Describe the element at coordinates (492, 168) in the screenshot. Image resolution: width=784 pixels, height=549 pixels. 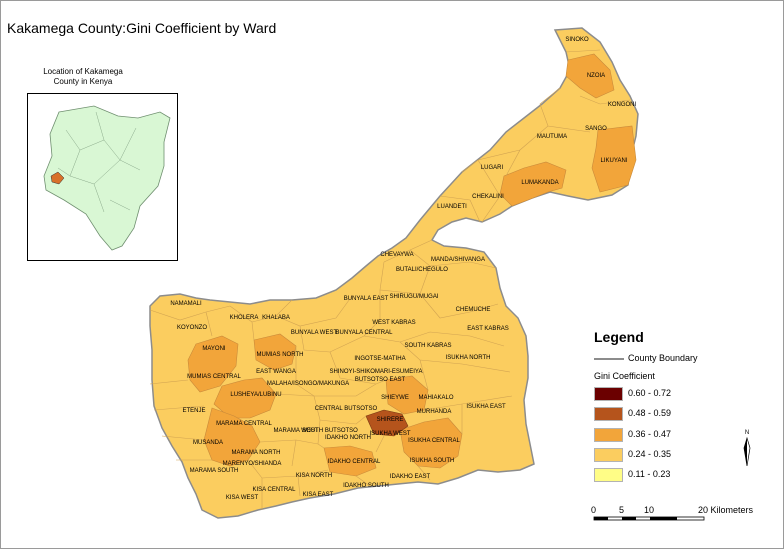
I see `ward-label: LUGARI` at that location.